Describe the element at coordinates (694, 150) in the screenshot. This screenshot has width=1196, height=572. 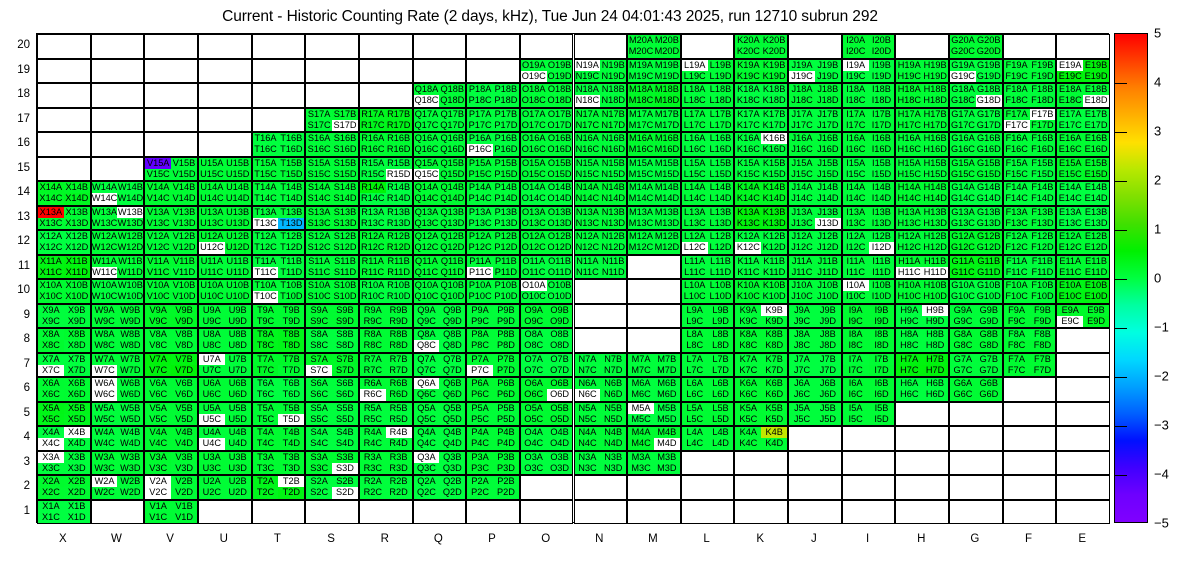
I see `pad-L16C: L16C` at that location.